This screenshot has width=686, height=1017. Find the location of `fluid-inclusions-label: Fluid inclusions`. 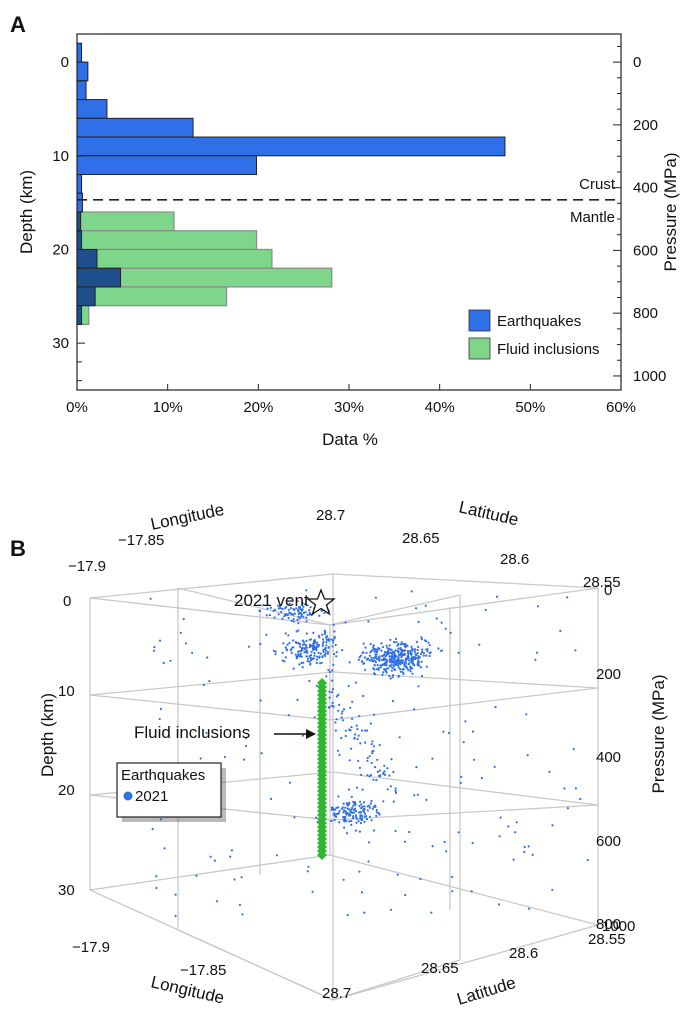

fluid-inclusions-label: Fluid inclusions is located at coordinates (192, 732).